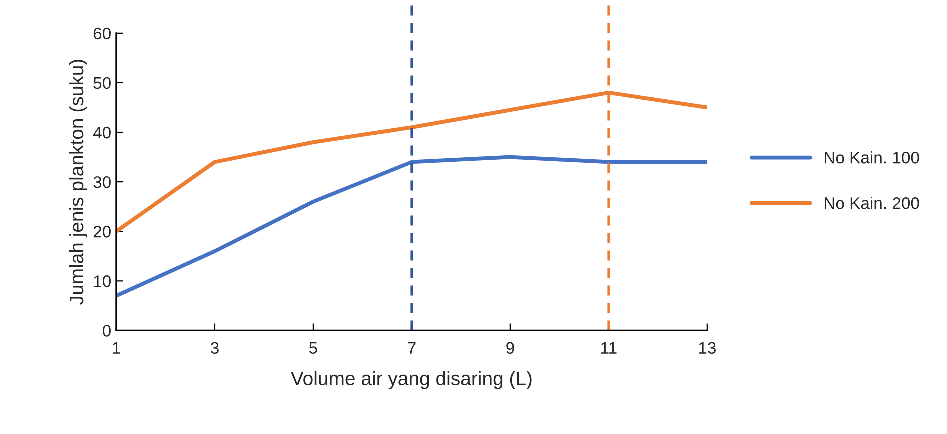 Image resolution: width=947 pixels, height=434 pixels. I want to click on y-tick-label: 60, so click(102, 34).